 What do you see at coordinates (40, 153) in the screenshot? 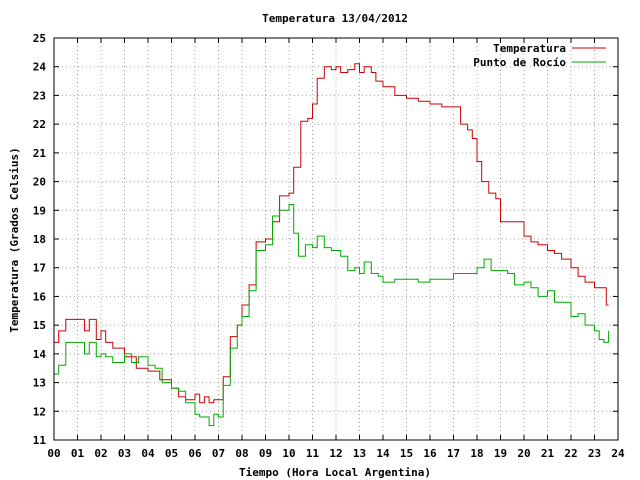
I see `y-tick-label: 21` at bounding box center [40, 153].